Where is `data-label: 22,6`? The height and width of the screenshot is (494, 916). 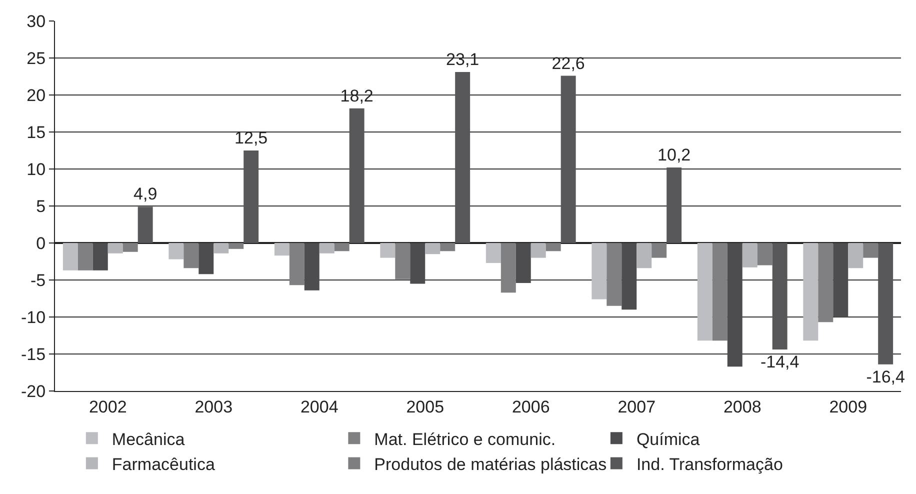
data-label: 22,6 is located at coordinates (568, 63).